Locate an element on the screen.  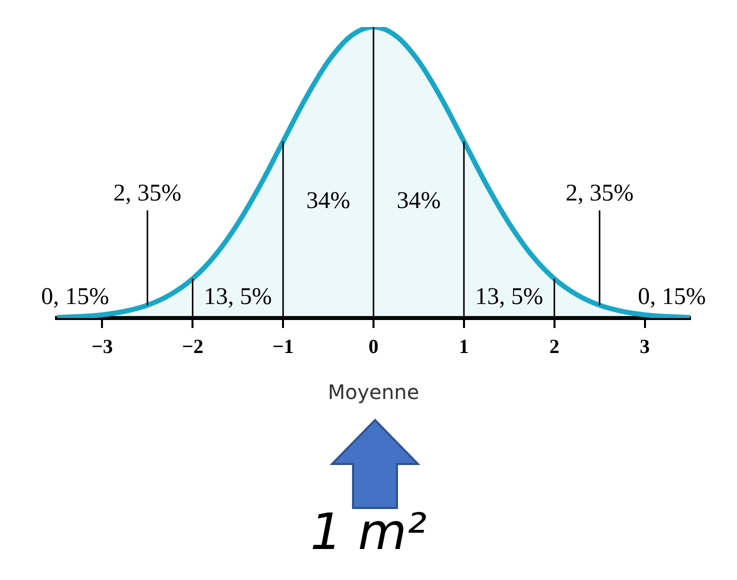
x-tick-label: 1 is located at coordinates (463, 347).